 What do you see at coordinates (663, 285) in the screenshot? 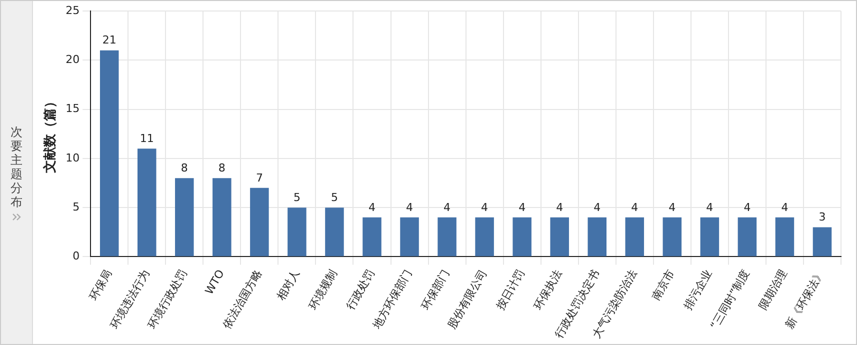
I see `x-tick-label: 南京市` at bounding box center [663, 285].